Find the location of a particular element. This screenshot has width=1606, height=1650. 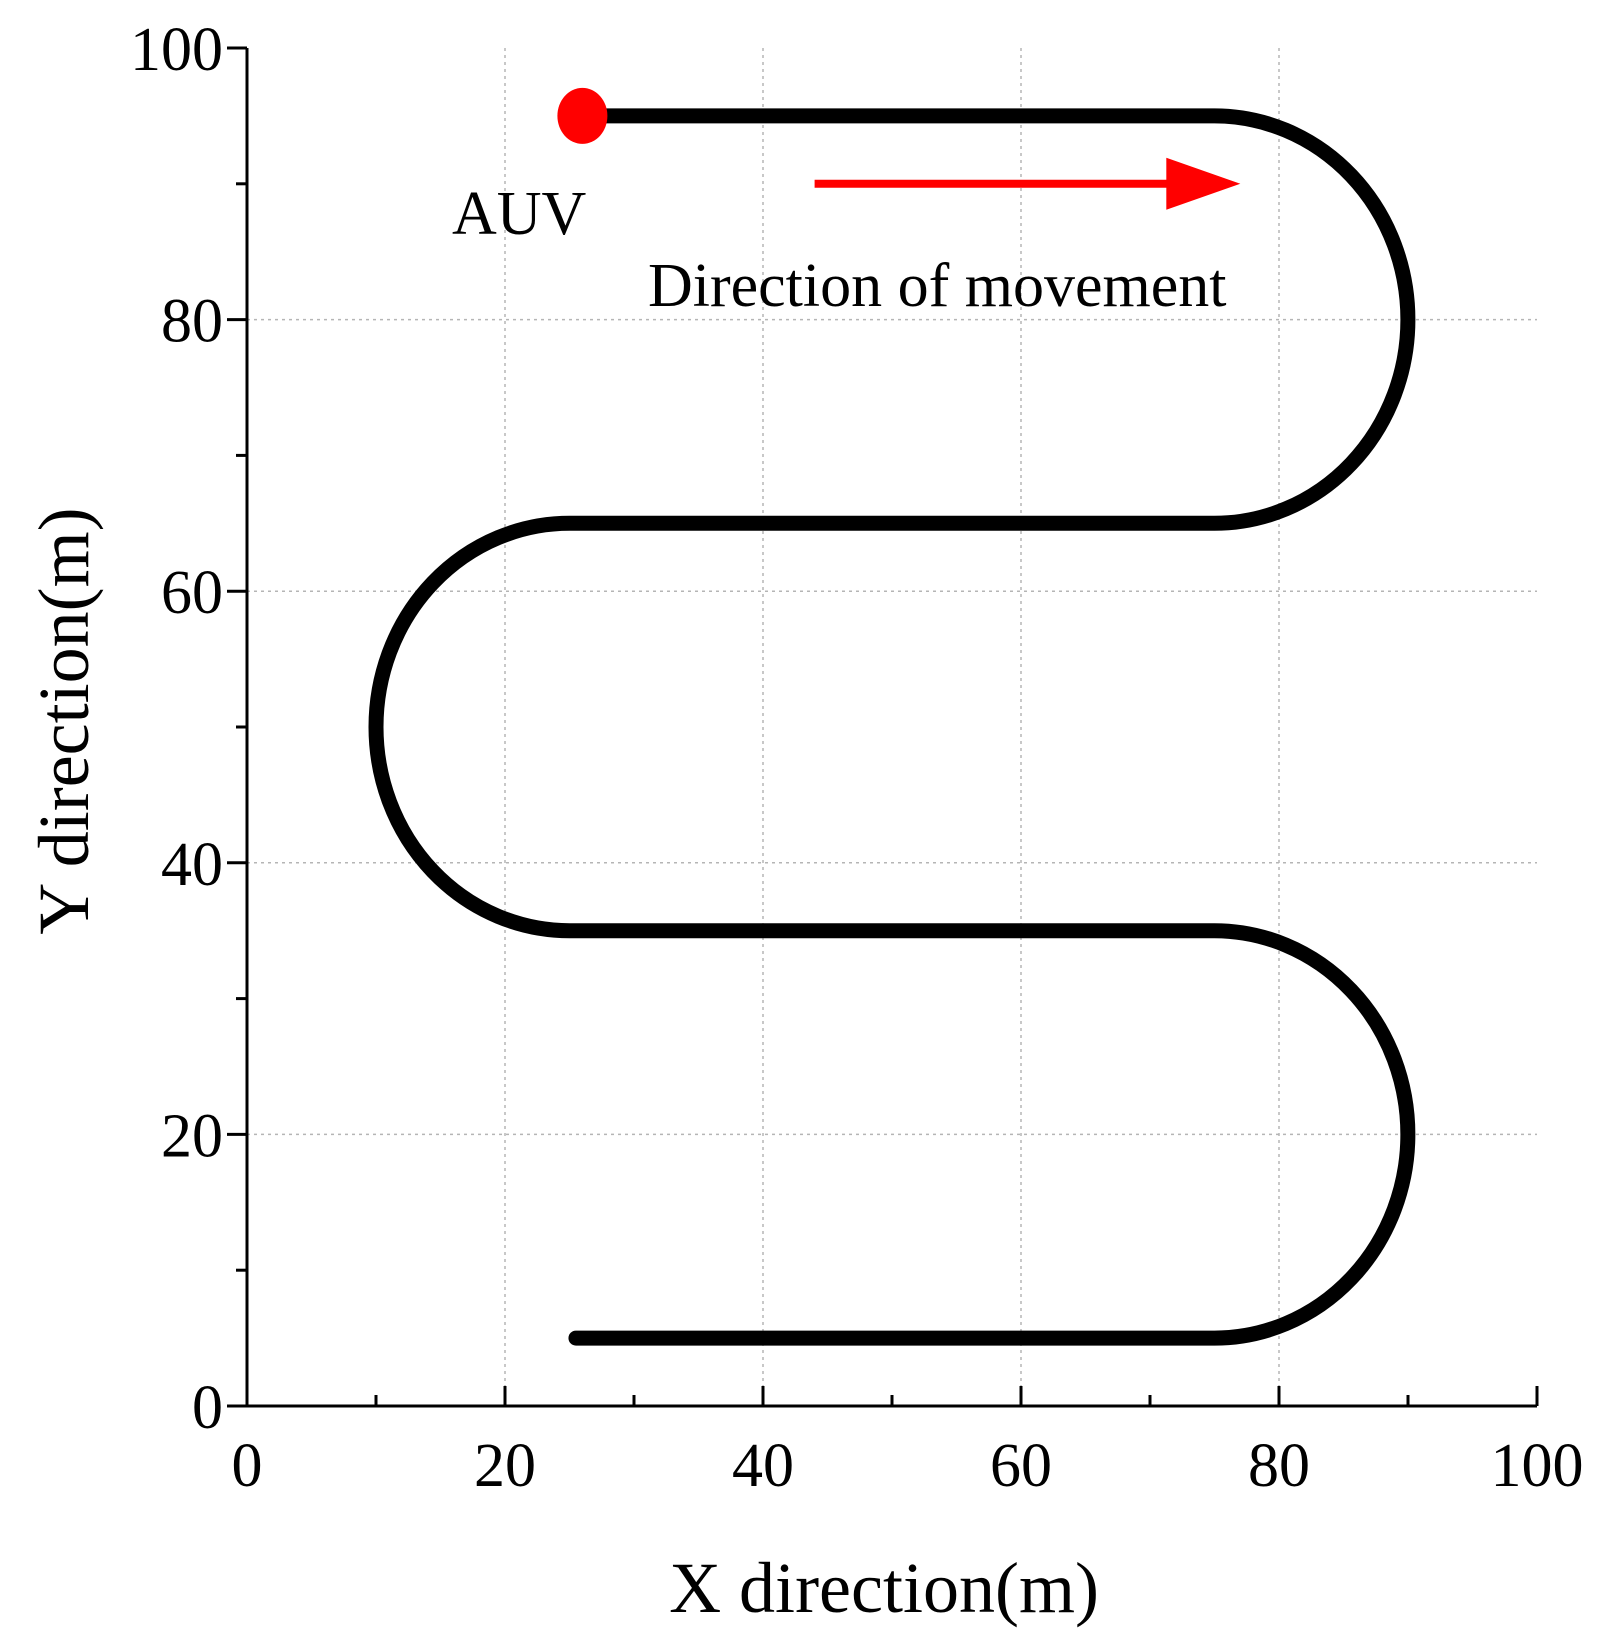

x-tick-label: 40 is located at coordinates (763, 1466).